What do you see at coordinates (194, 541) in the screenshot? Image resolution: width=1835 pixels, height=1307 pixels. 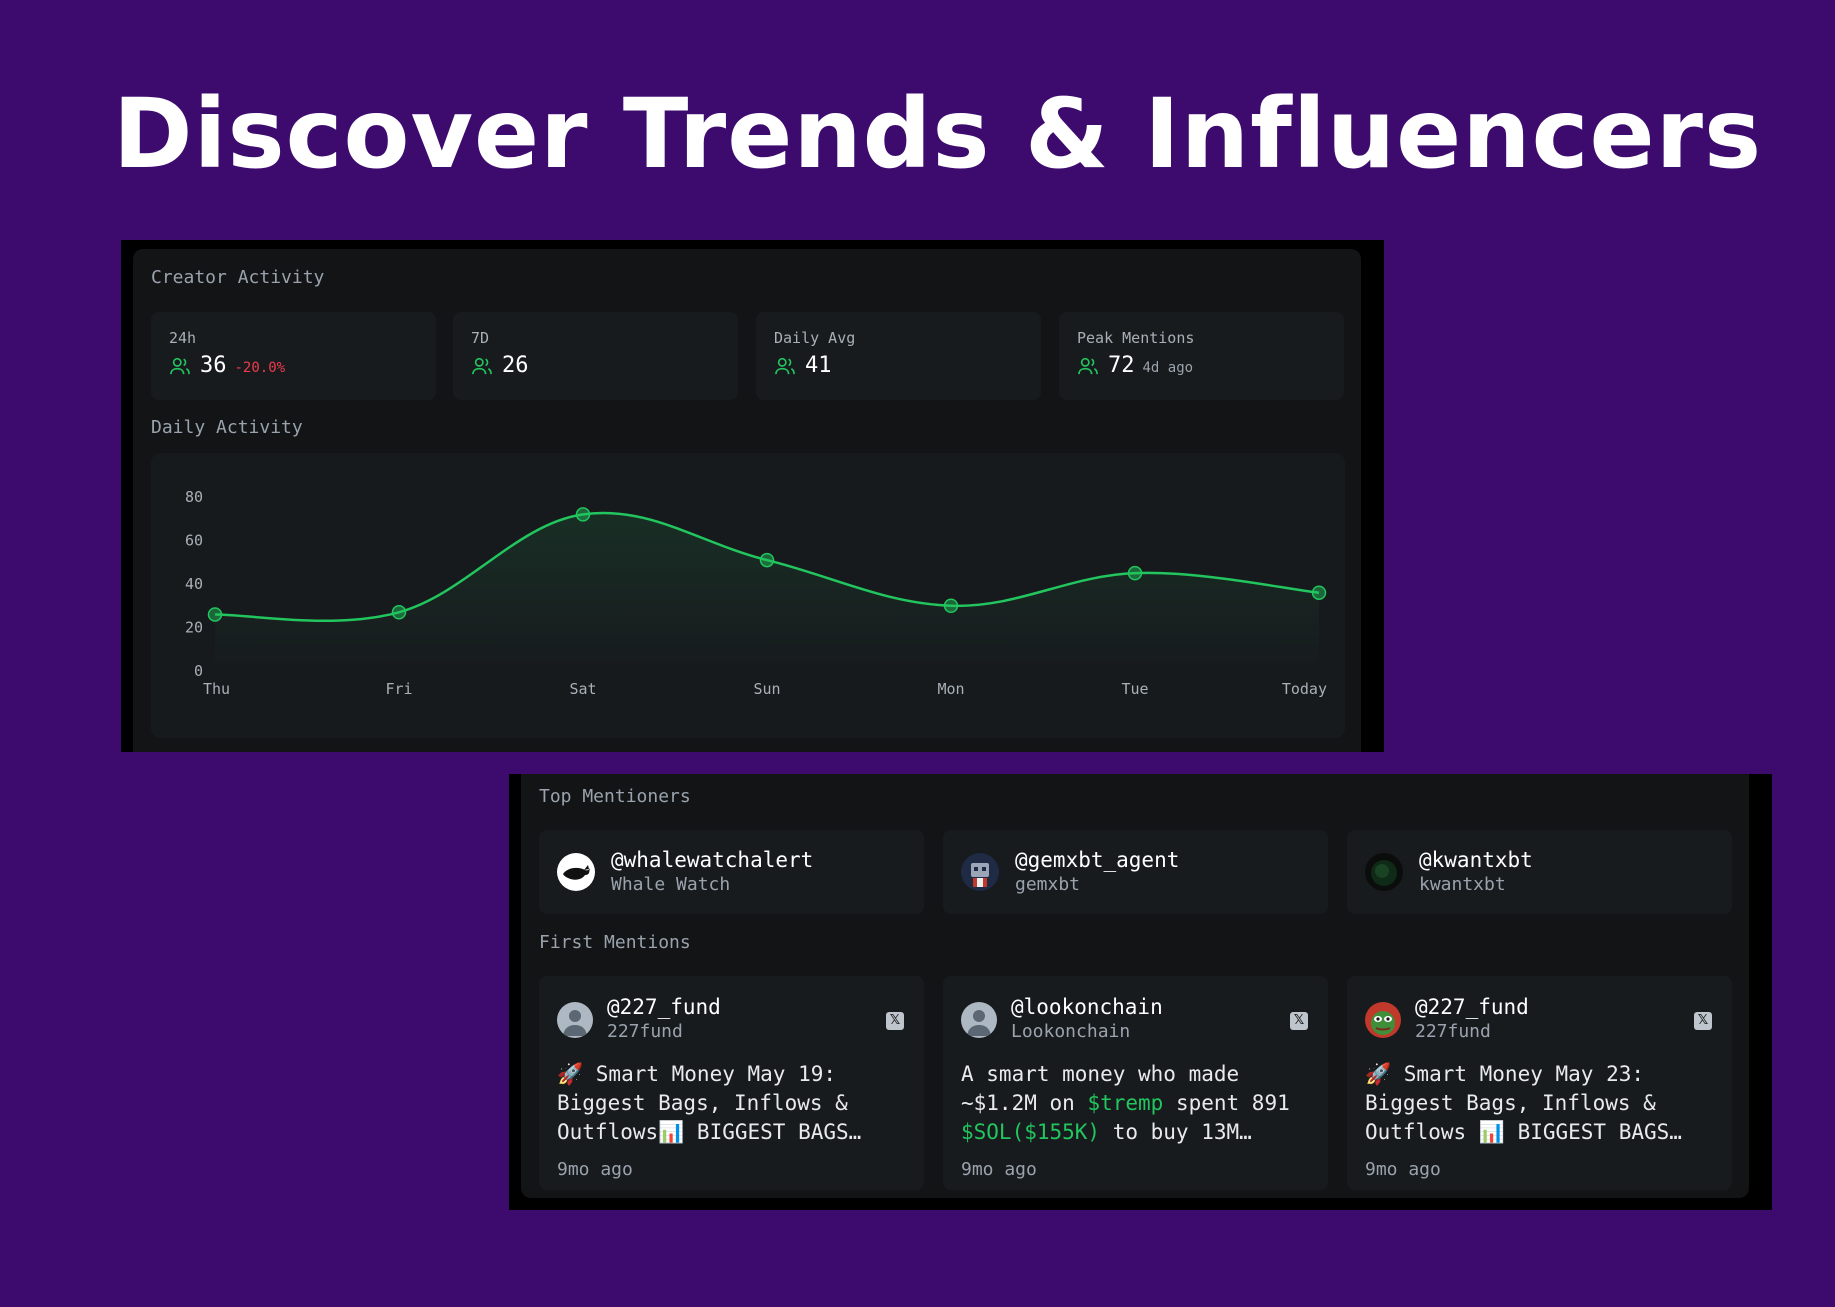 I see `y-tick-label: 60` at bounding box center [194, 541].